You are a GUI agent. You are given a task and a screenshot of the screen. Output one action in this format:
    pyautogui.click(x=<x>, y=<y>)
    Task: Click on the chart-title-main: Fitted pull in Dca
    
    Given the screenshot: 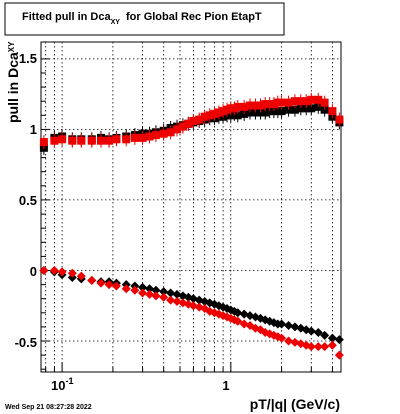 What is the action you would take?
    pyautogui.click(x=66, y=17)
    